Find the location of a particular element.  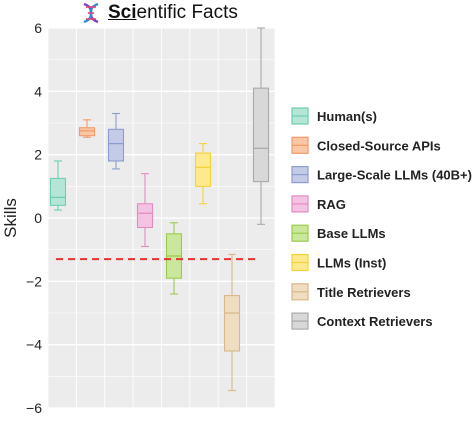

legend-item: LLMs (Inst) is located at coordinates (338, 262).